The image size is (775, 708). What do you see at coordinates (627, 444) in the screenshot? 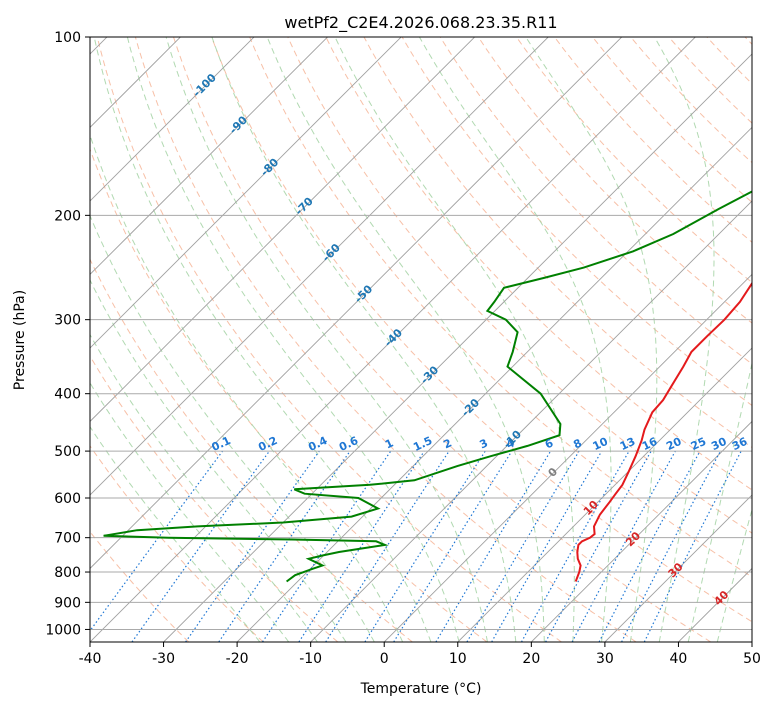
I see `mixing-ratio-label: 13` at bounding box center [627, 444].